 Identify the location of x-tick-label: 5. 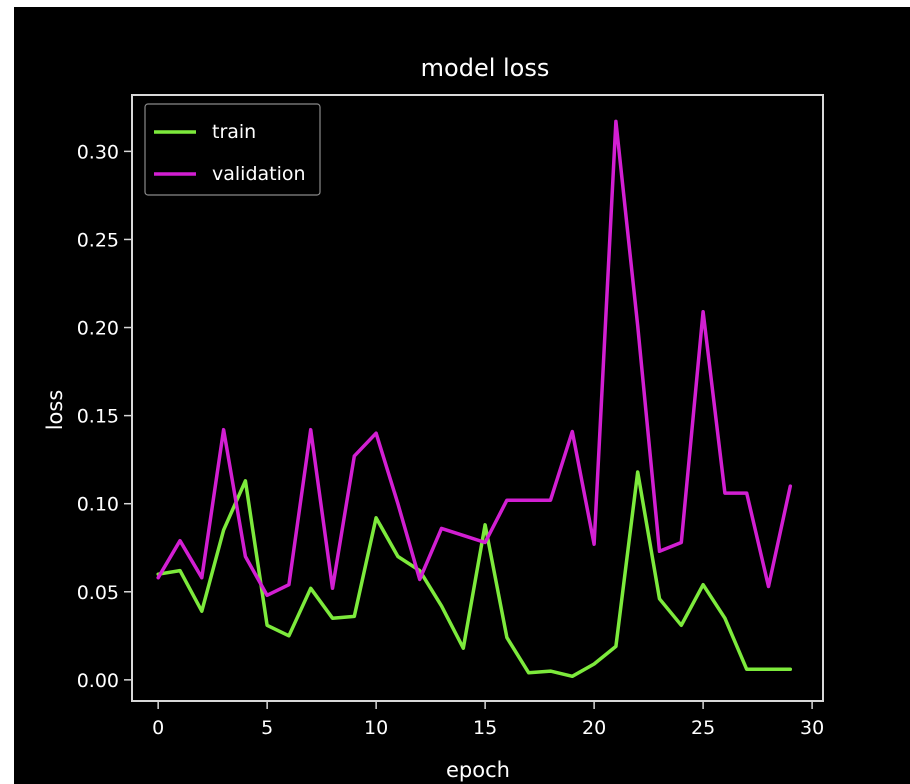
(267, 728).